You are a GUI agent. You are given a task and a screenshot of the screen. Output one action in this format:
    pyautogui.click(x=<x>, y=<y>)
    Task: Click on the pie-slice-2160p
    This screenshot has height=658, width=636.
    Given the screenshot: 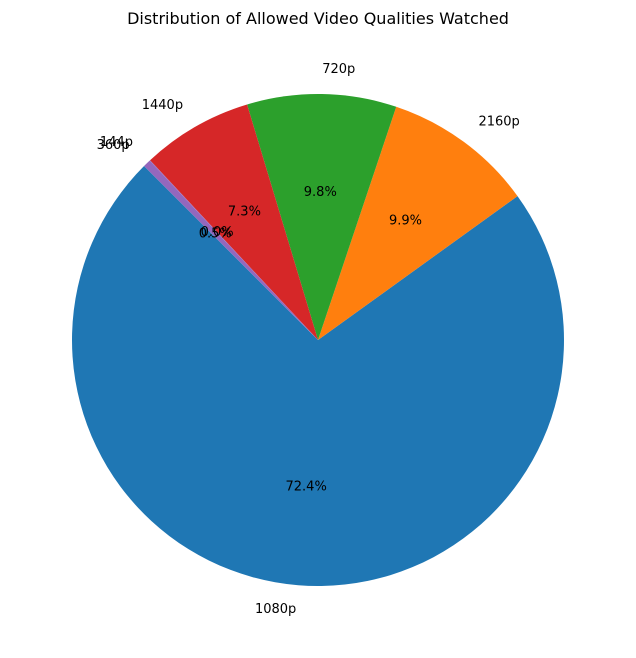 What is the action you would take?
    pyautogui.click(x=418, y=223)
    